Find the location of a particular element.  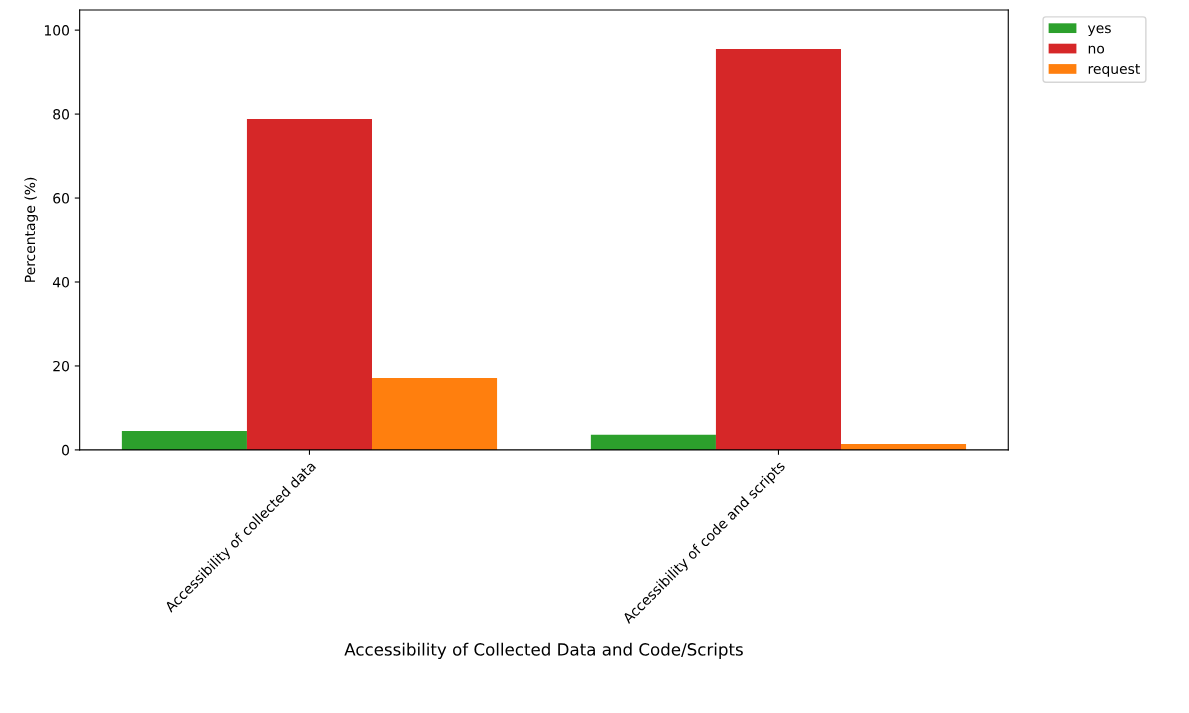

legend-label: yes is located at coordinates (1099, 30).